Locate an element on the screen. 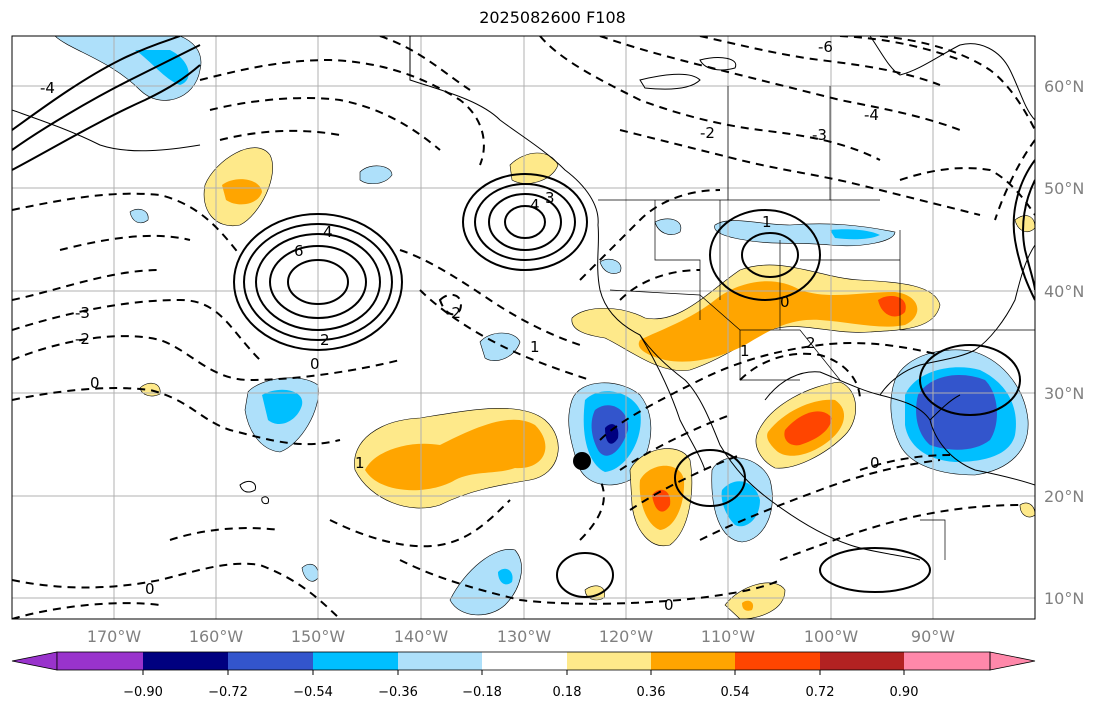 This screenshot has width=1105, height=712. contour-label-neg4: -4 is located at coordinates (871, 115).